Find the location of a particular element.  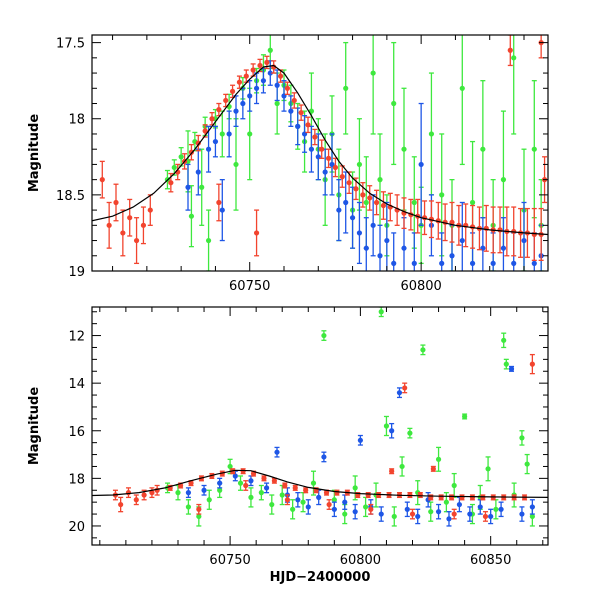

y-tick-label: 20 is located at coordinates (76, 527).